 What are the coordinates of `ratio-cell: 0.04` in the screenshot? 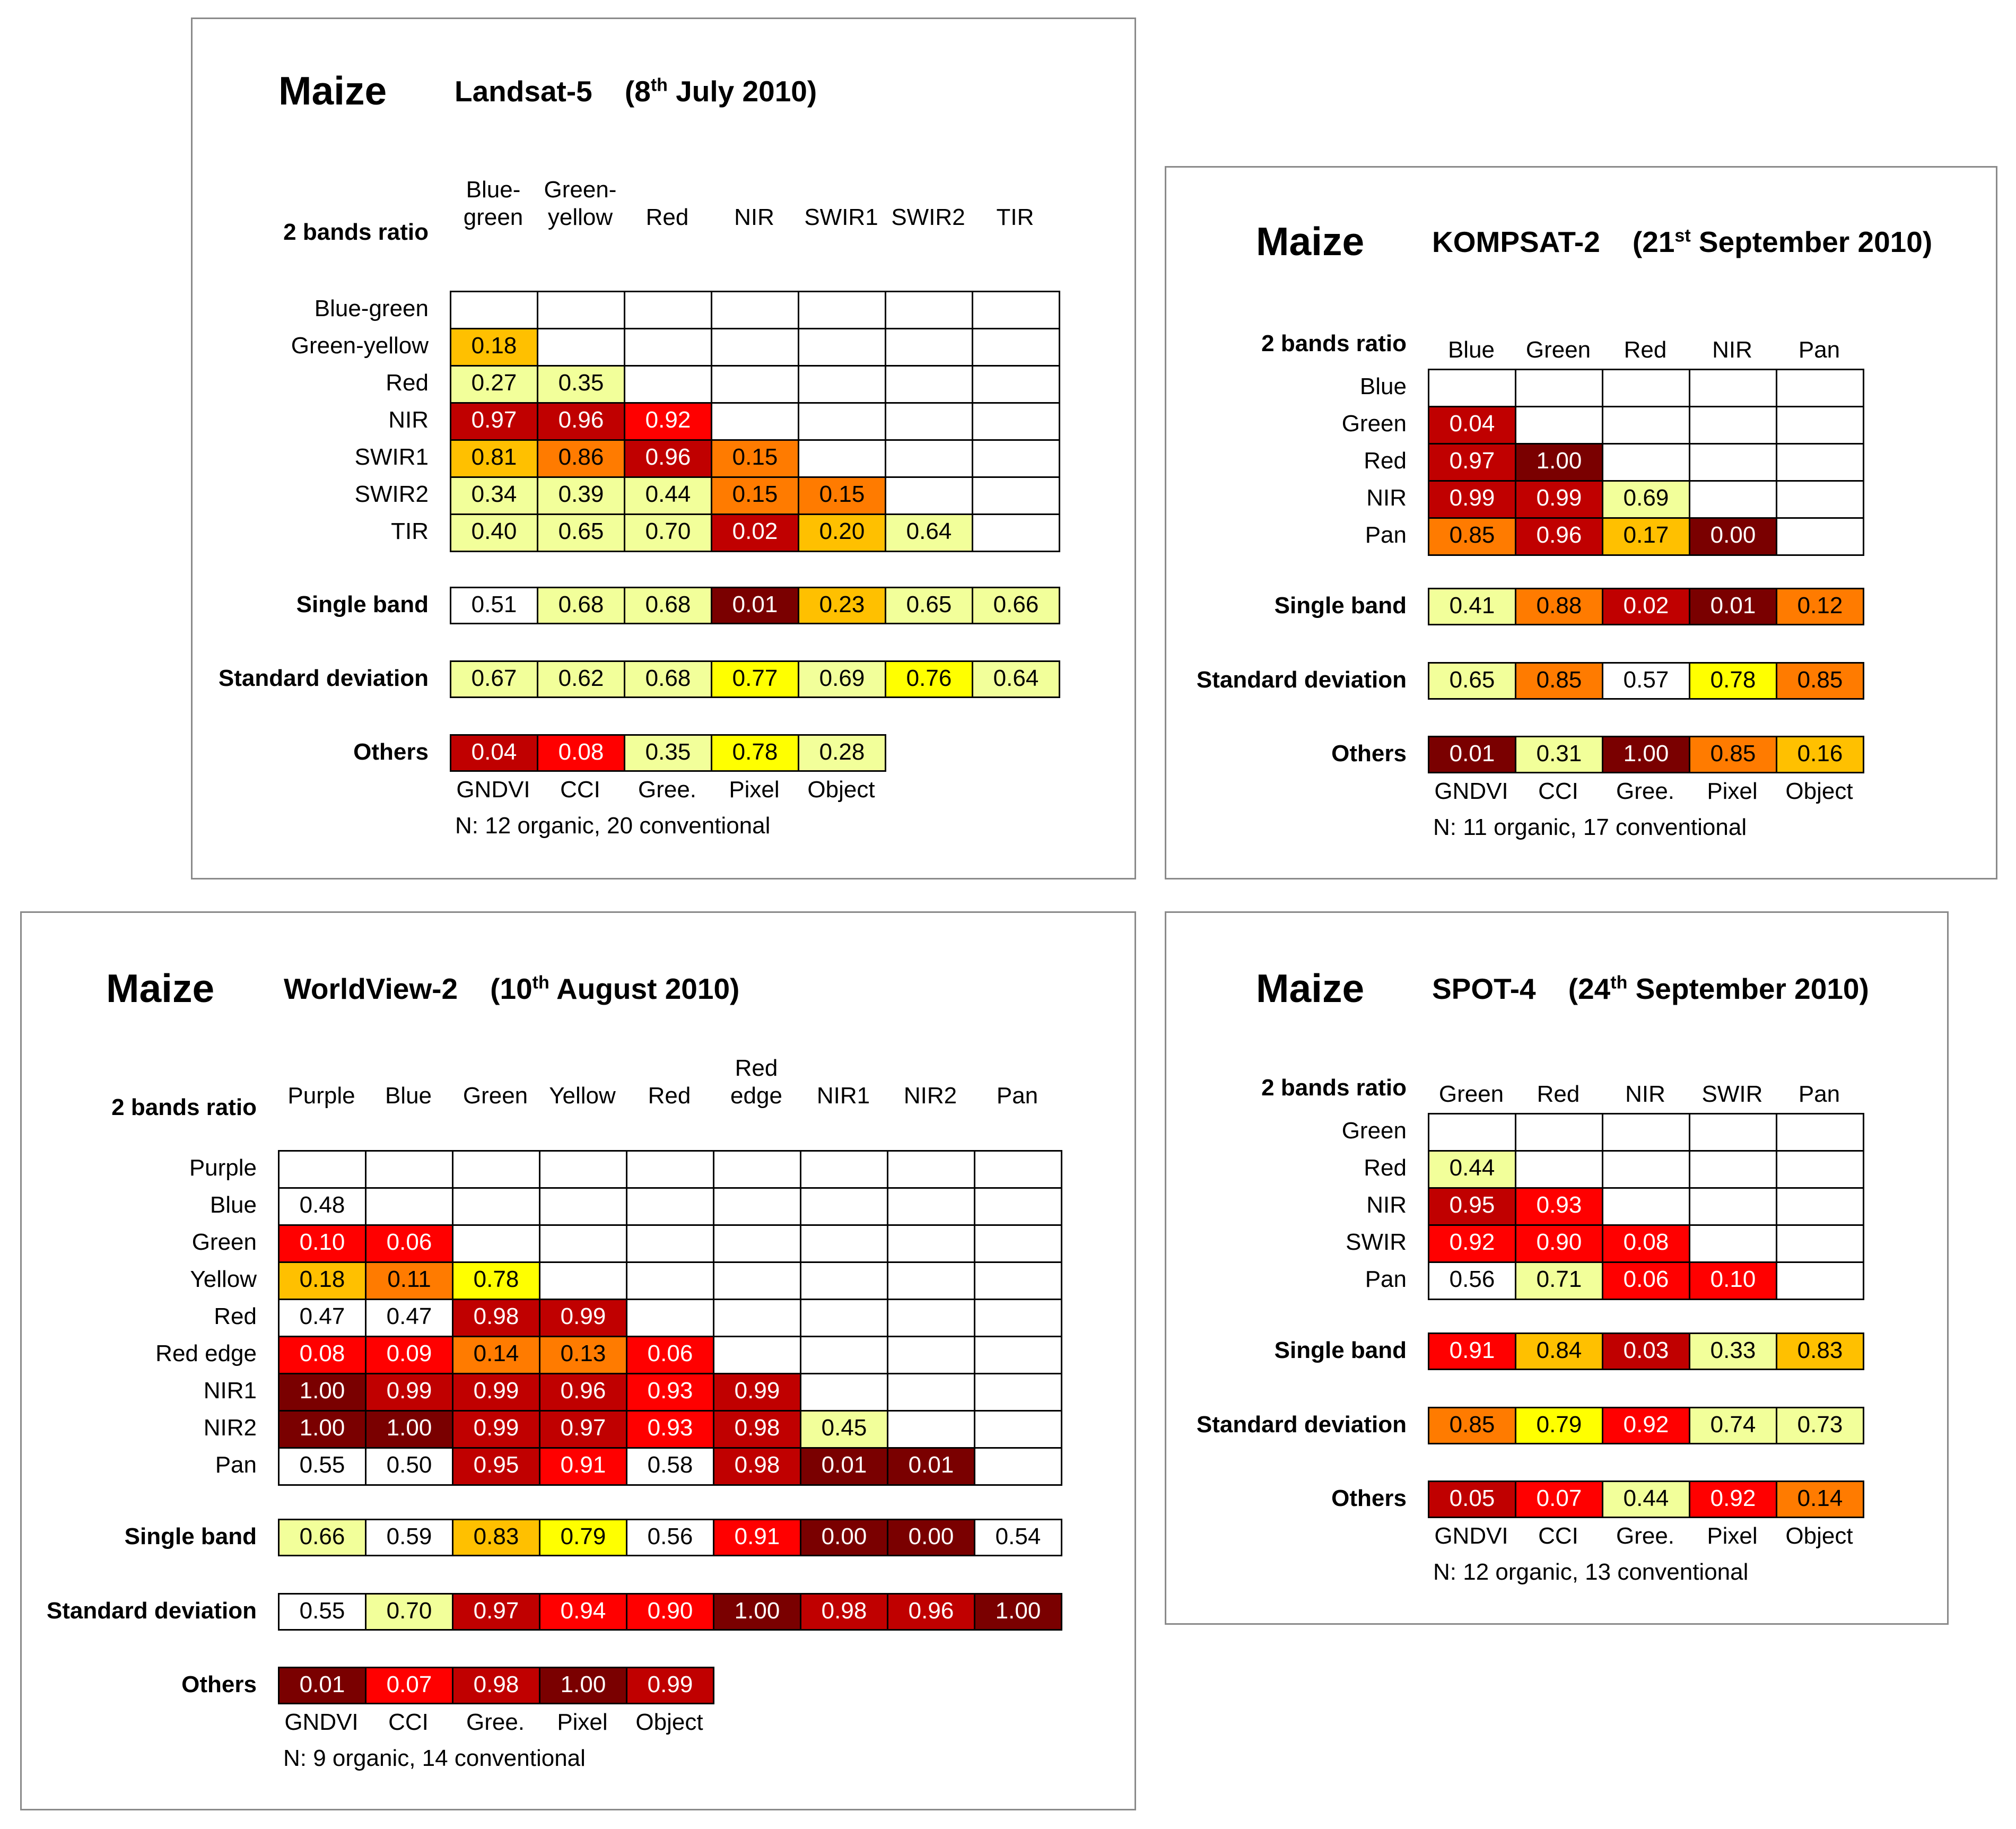 It's located at (1472, 425).